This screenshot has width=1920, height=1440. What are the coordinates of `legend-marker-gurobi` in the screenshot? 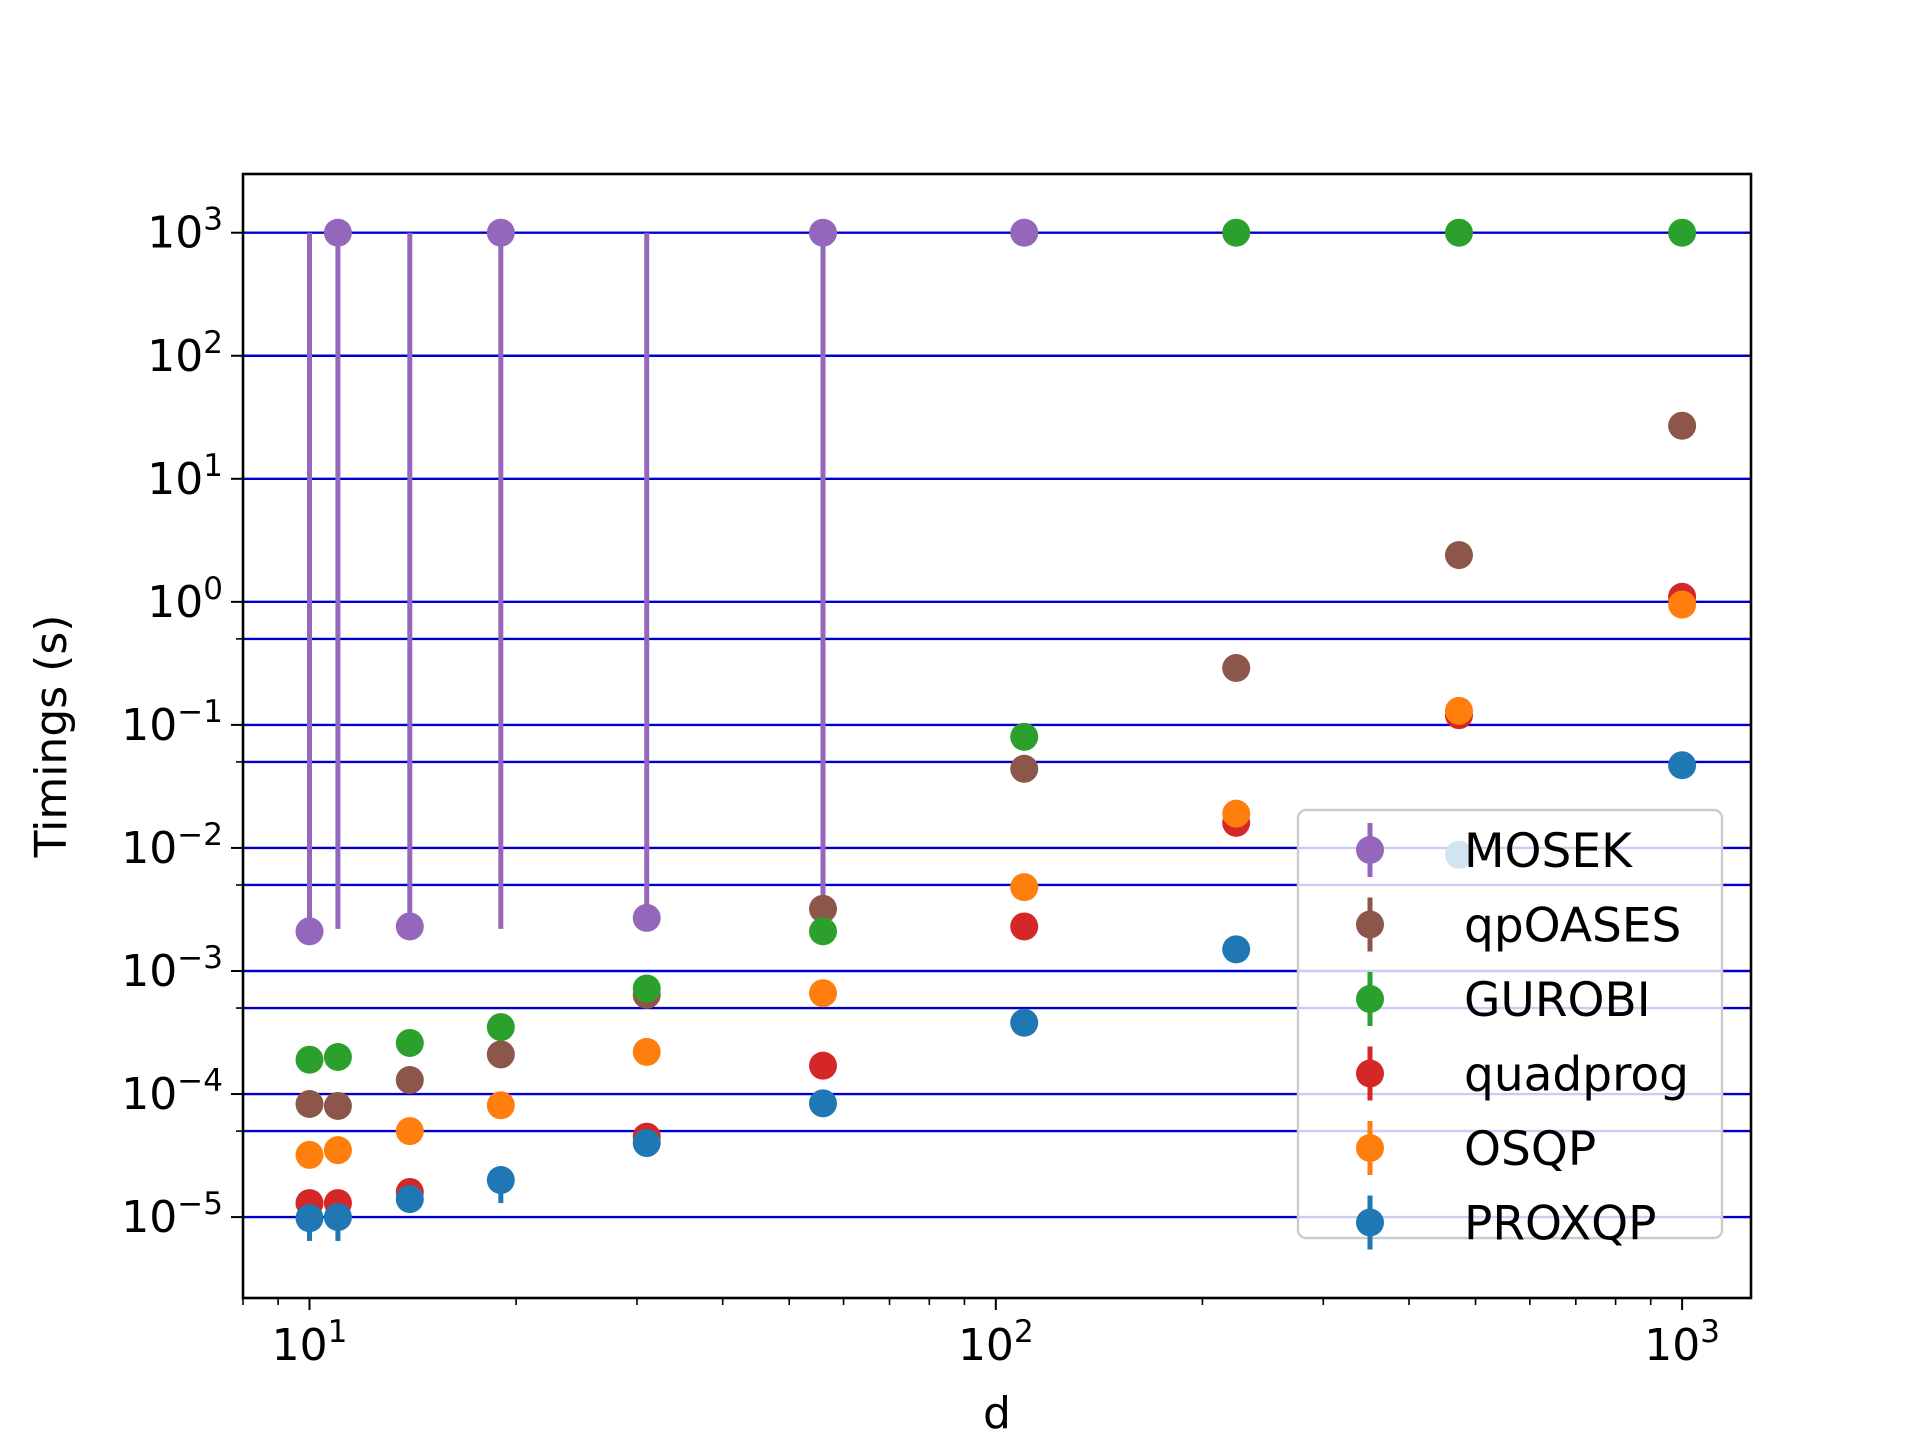 It's located at (1370, 999).